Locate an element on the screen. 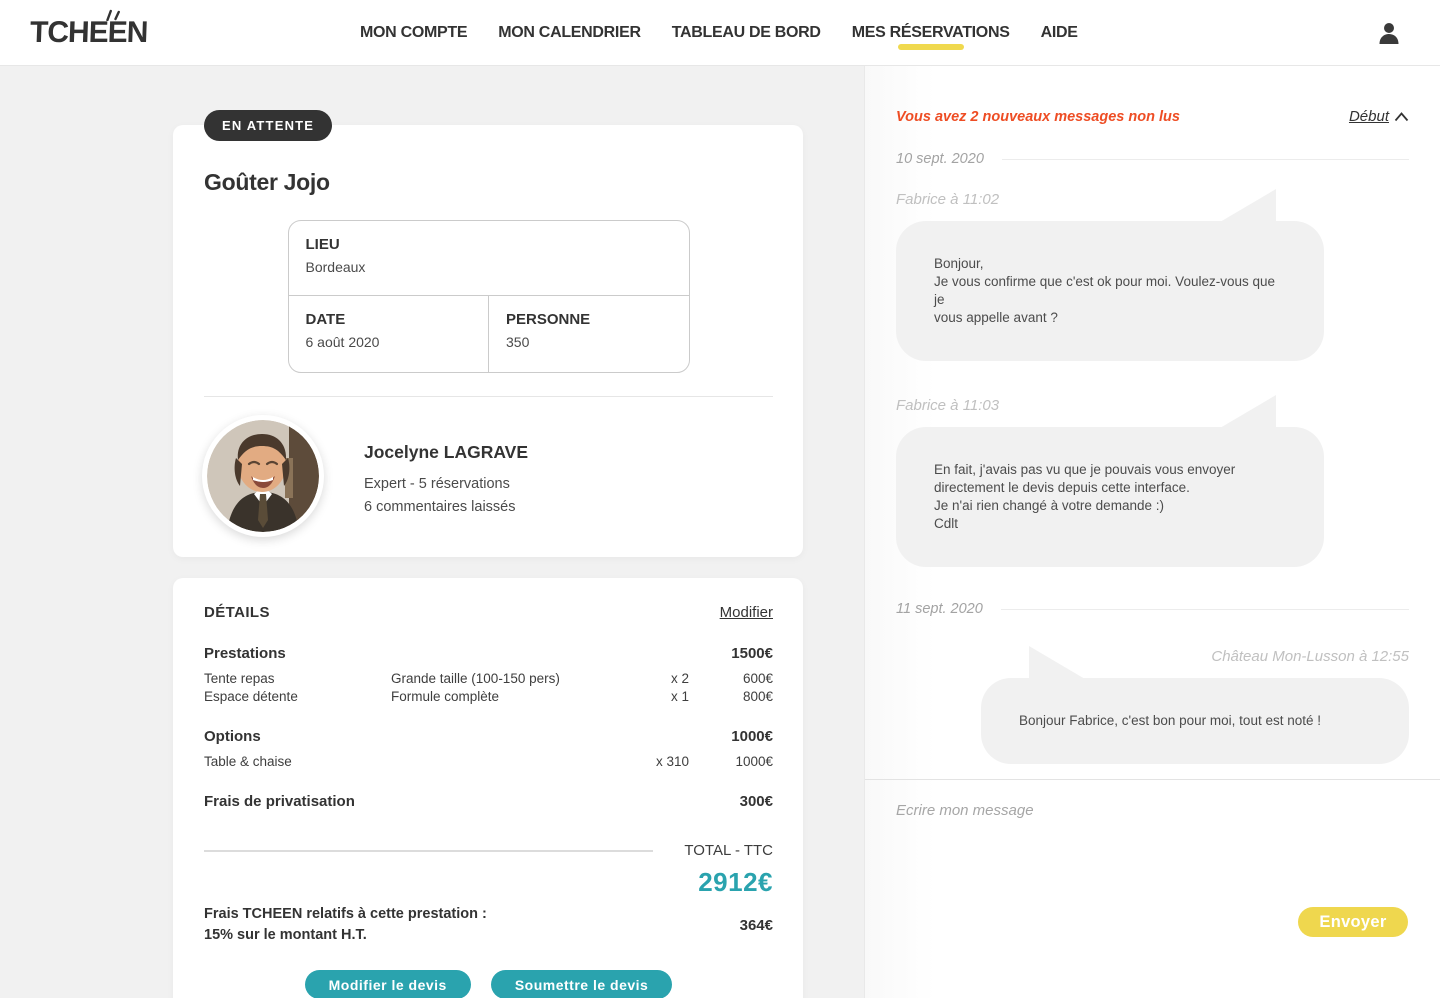  unread-messages-notice: Vous avez 2 nouveaux messages non lus is located at coordinates (1038, 116).